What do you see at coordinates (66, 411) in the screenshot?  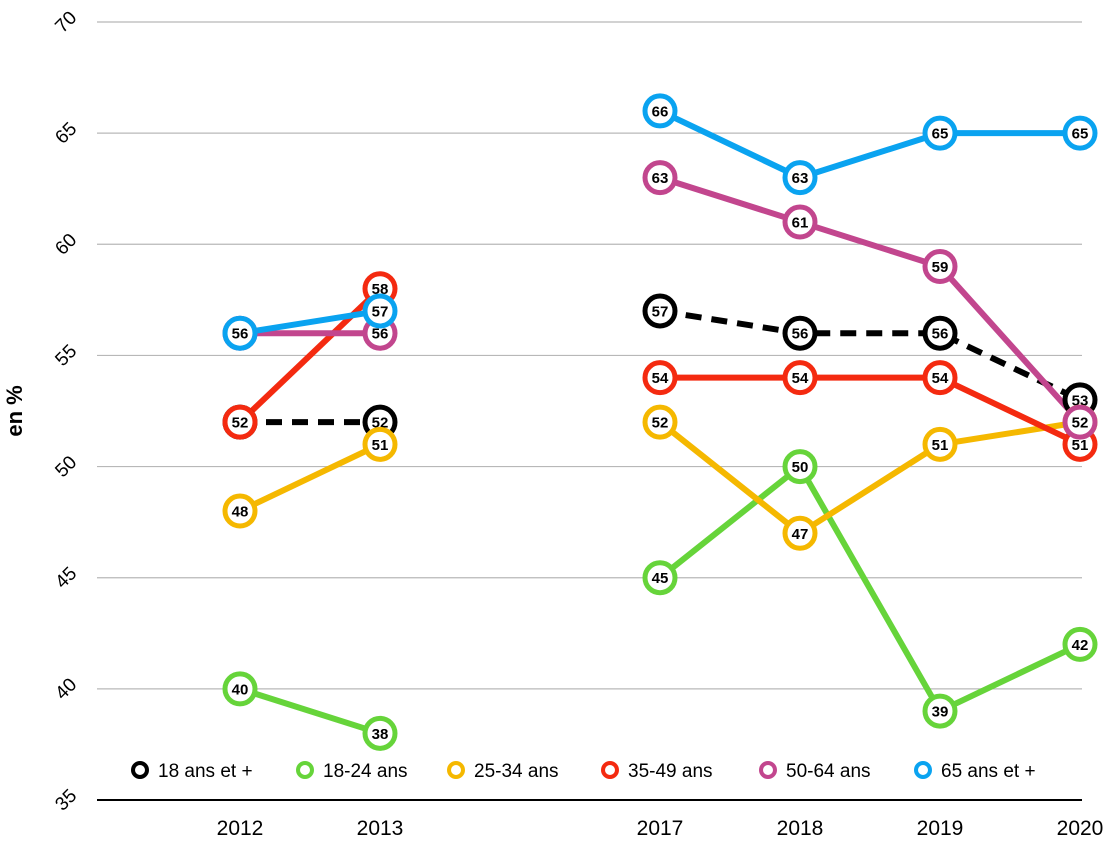 I see `y-axis-ticks: 35 40 45 50 55 60 65 70` at bounding box center [66, 411].